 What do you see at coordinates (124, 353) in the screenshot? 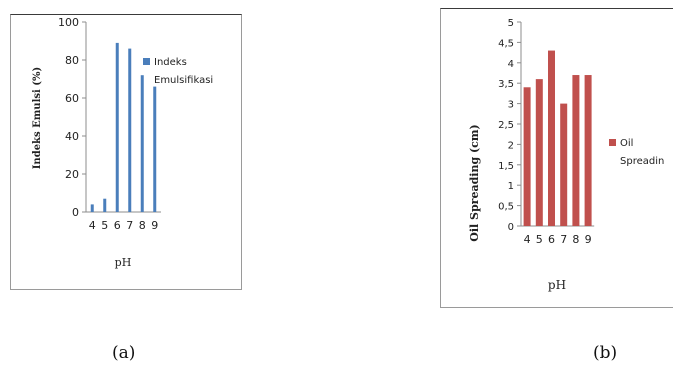
I see `caption-a: (a)` at bounding box center [124, 353].